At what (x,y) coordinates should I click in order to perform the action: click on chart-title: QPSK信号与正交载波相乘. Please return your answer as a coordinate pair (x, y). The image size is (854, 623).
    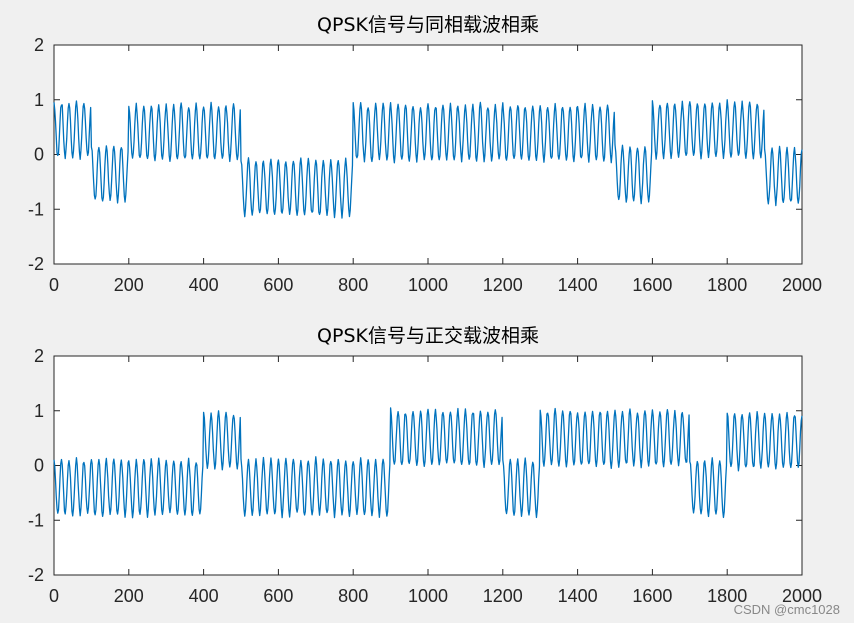
    Looking at the image, I should click on (428, 336).